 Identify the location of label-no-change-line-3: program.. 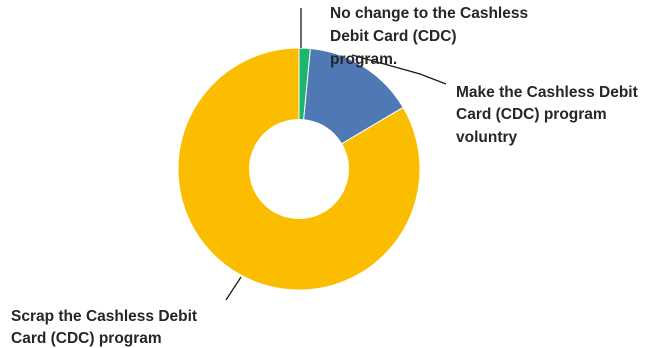
(363, 59).